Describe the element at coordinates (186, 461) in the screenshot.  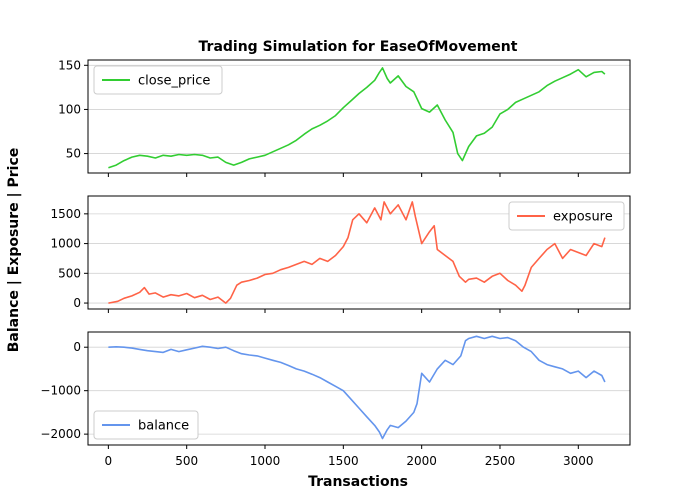
I see `x-tick-label: 500` at that location.